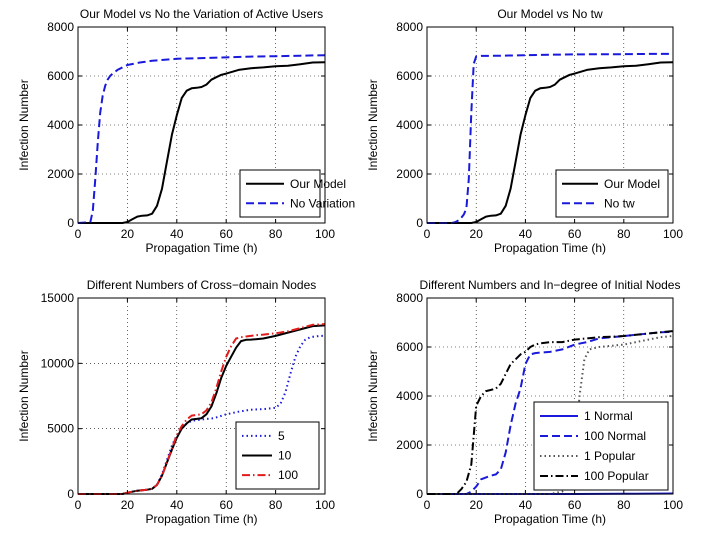 The height and width of the screenshot is (540, 715). Describe the element at coordinates (202, 285) in the screenshot. I see `chart-title: Different Numbers of Cross−domain Nodes` at that location.